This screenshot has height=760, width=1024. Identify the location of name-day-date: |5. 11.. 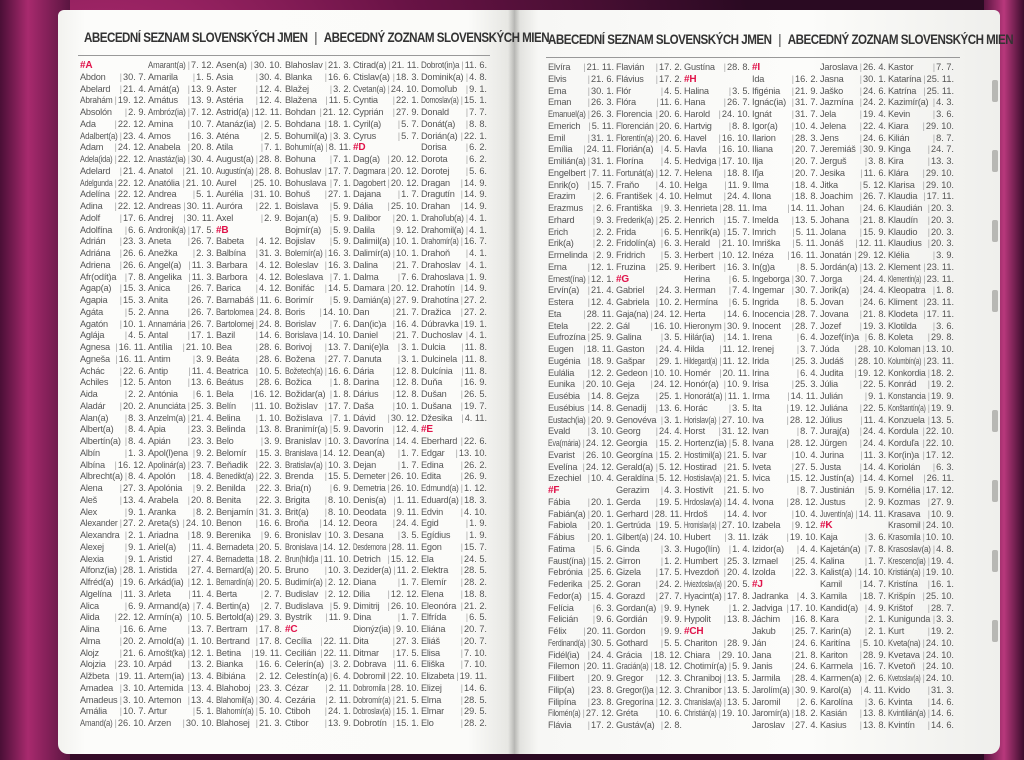
(601, 125).